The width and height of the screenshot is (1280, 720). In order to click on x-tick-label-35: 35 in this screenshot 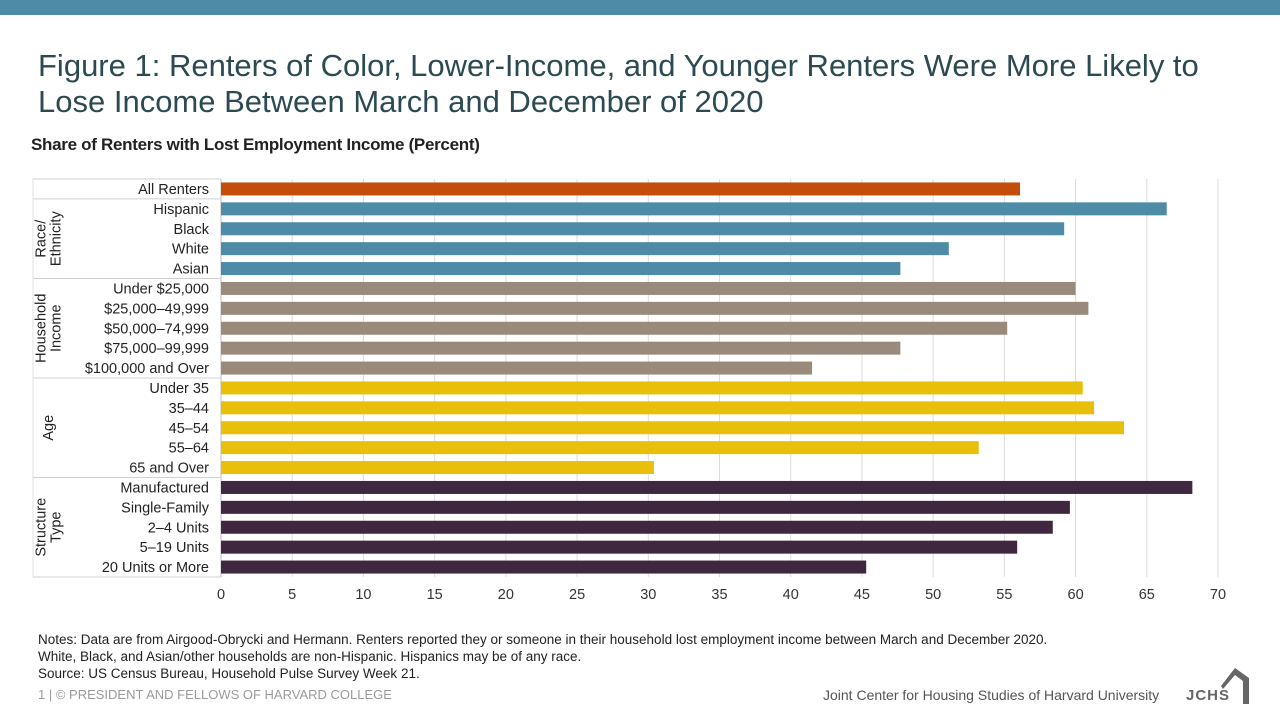, I will do `click(719, 595)`.